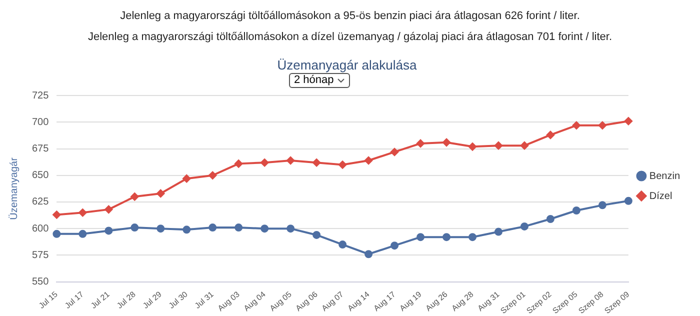  I want to click on legend-label: Dízel, so click(660, 196).